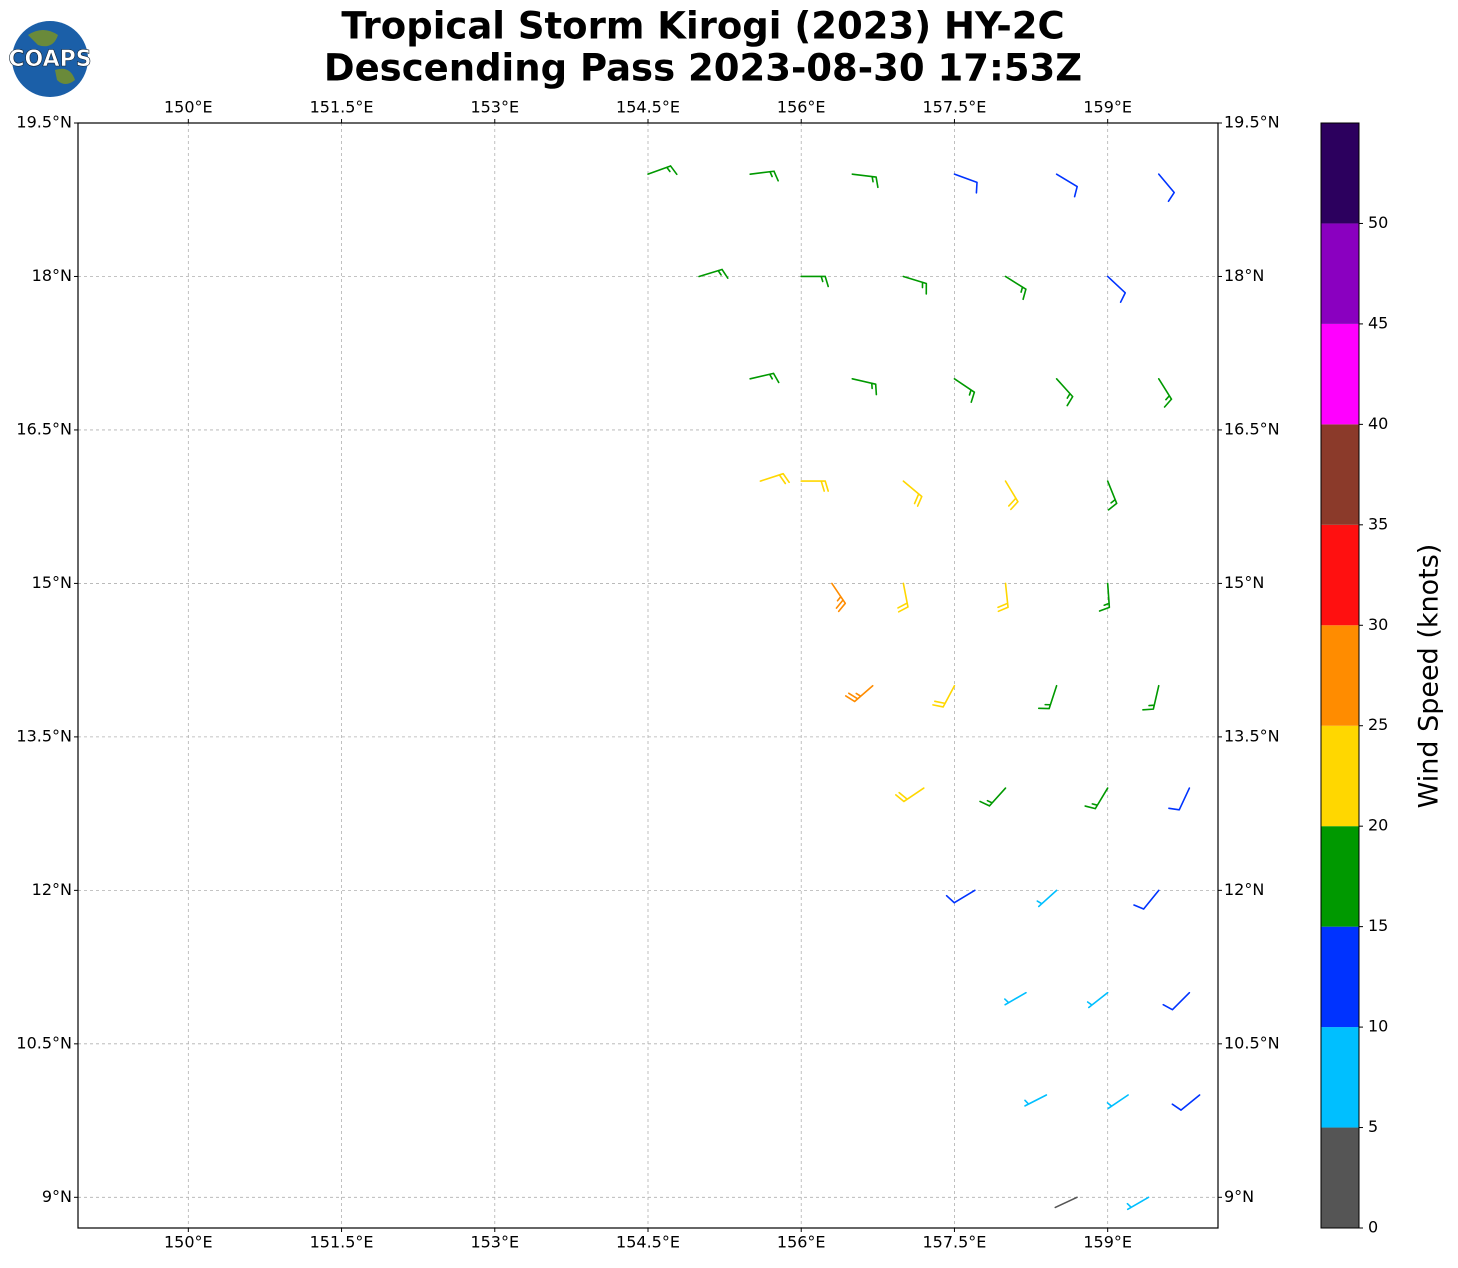 The width and height of the screenshot is (1458, 1268). I want to click on logo: COAPS, so click(50, 59).